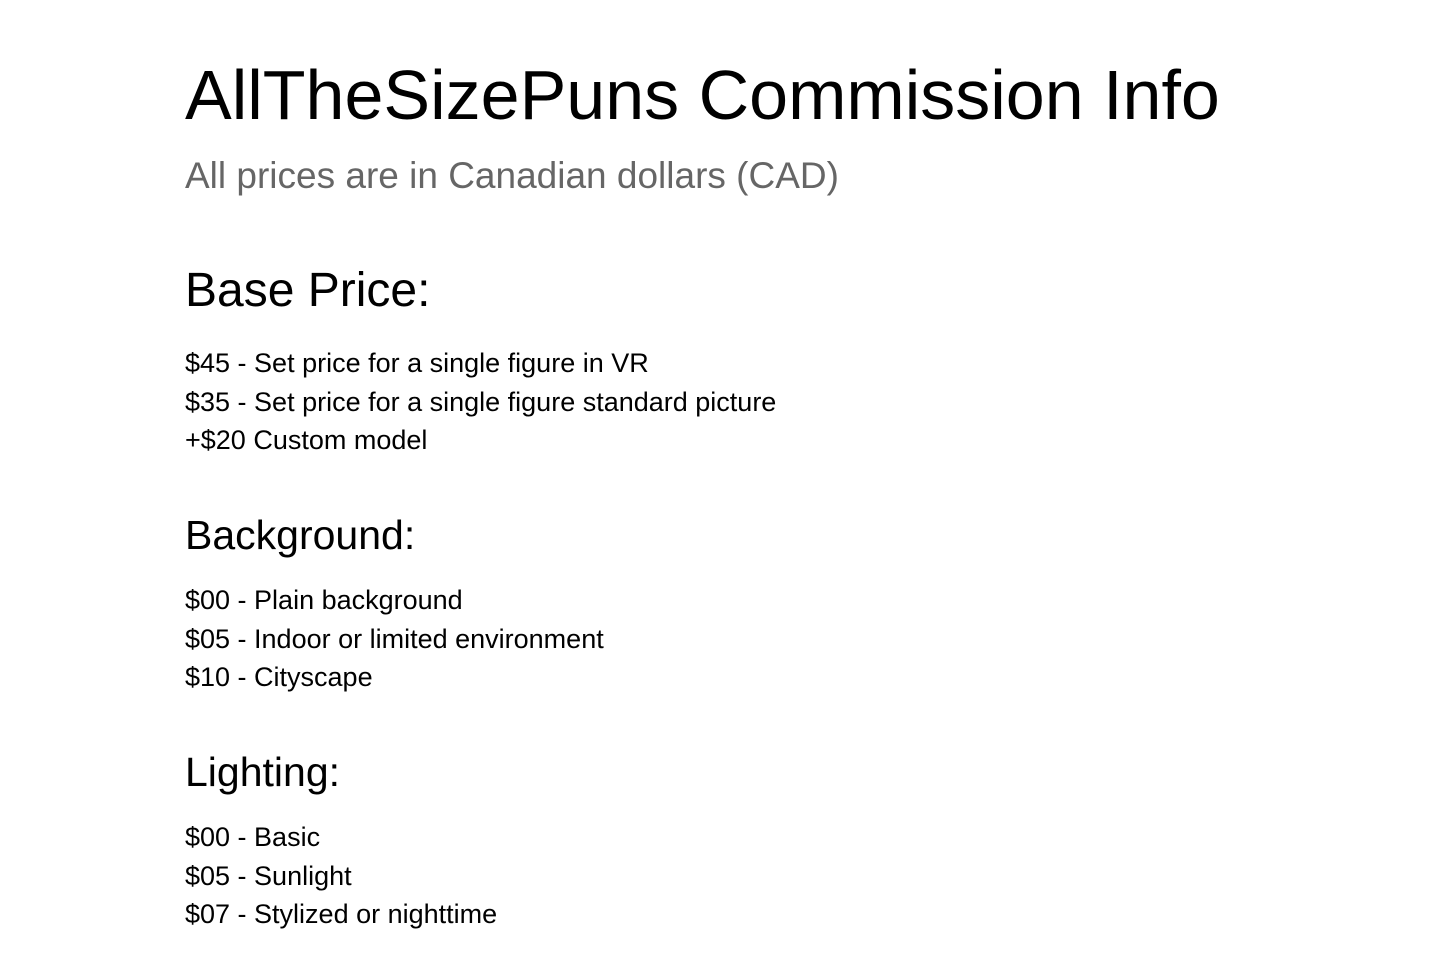 This screenshot has height=953, width=1434. I want to click on section-heading-lighting: Lighting:, so click(263, 772).